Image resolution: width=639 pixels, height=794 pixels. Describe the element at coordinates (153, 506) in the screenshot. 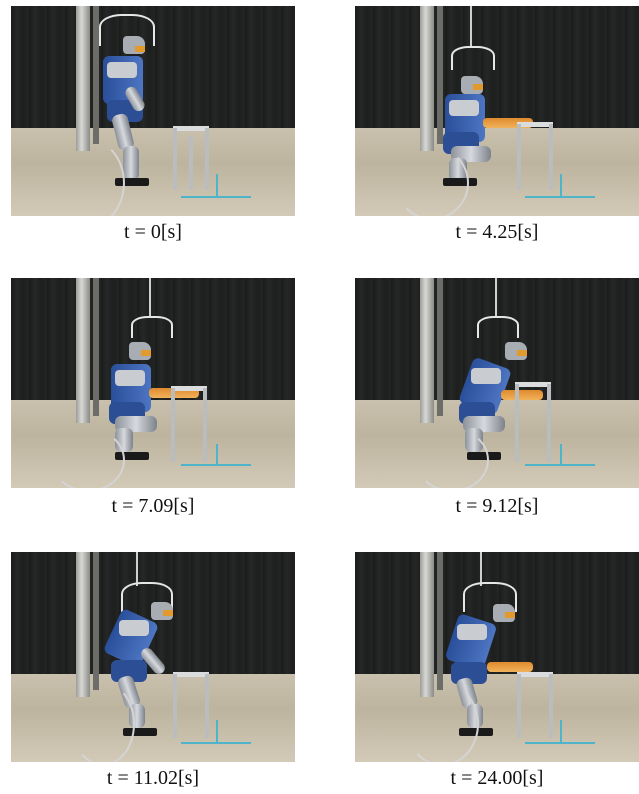

I see `caption-3: t = 7.09[s]` at that location.